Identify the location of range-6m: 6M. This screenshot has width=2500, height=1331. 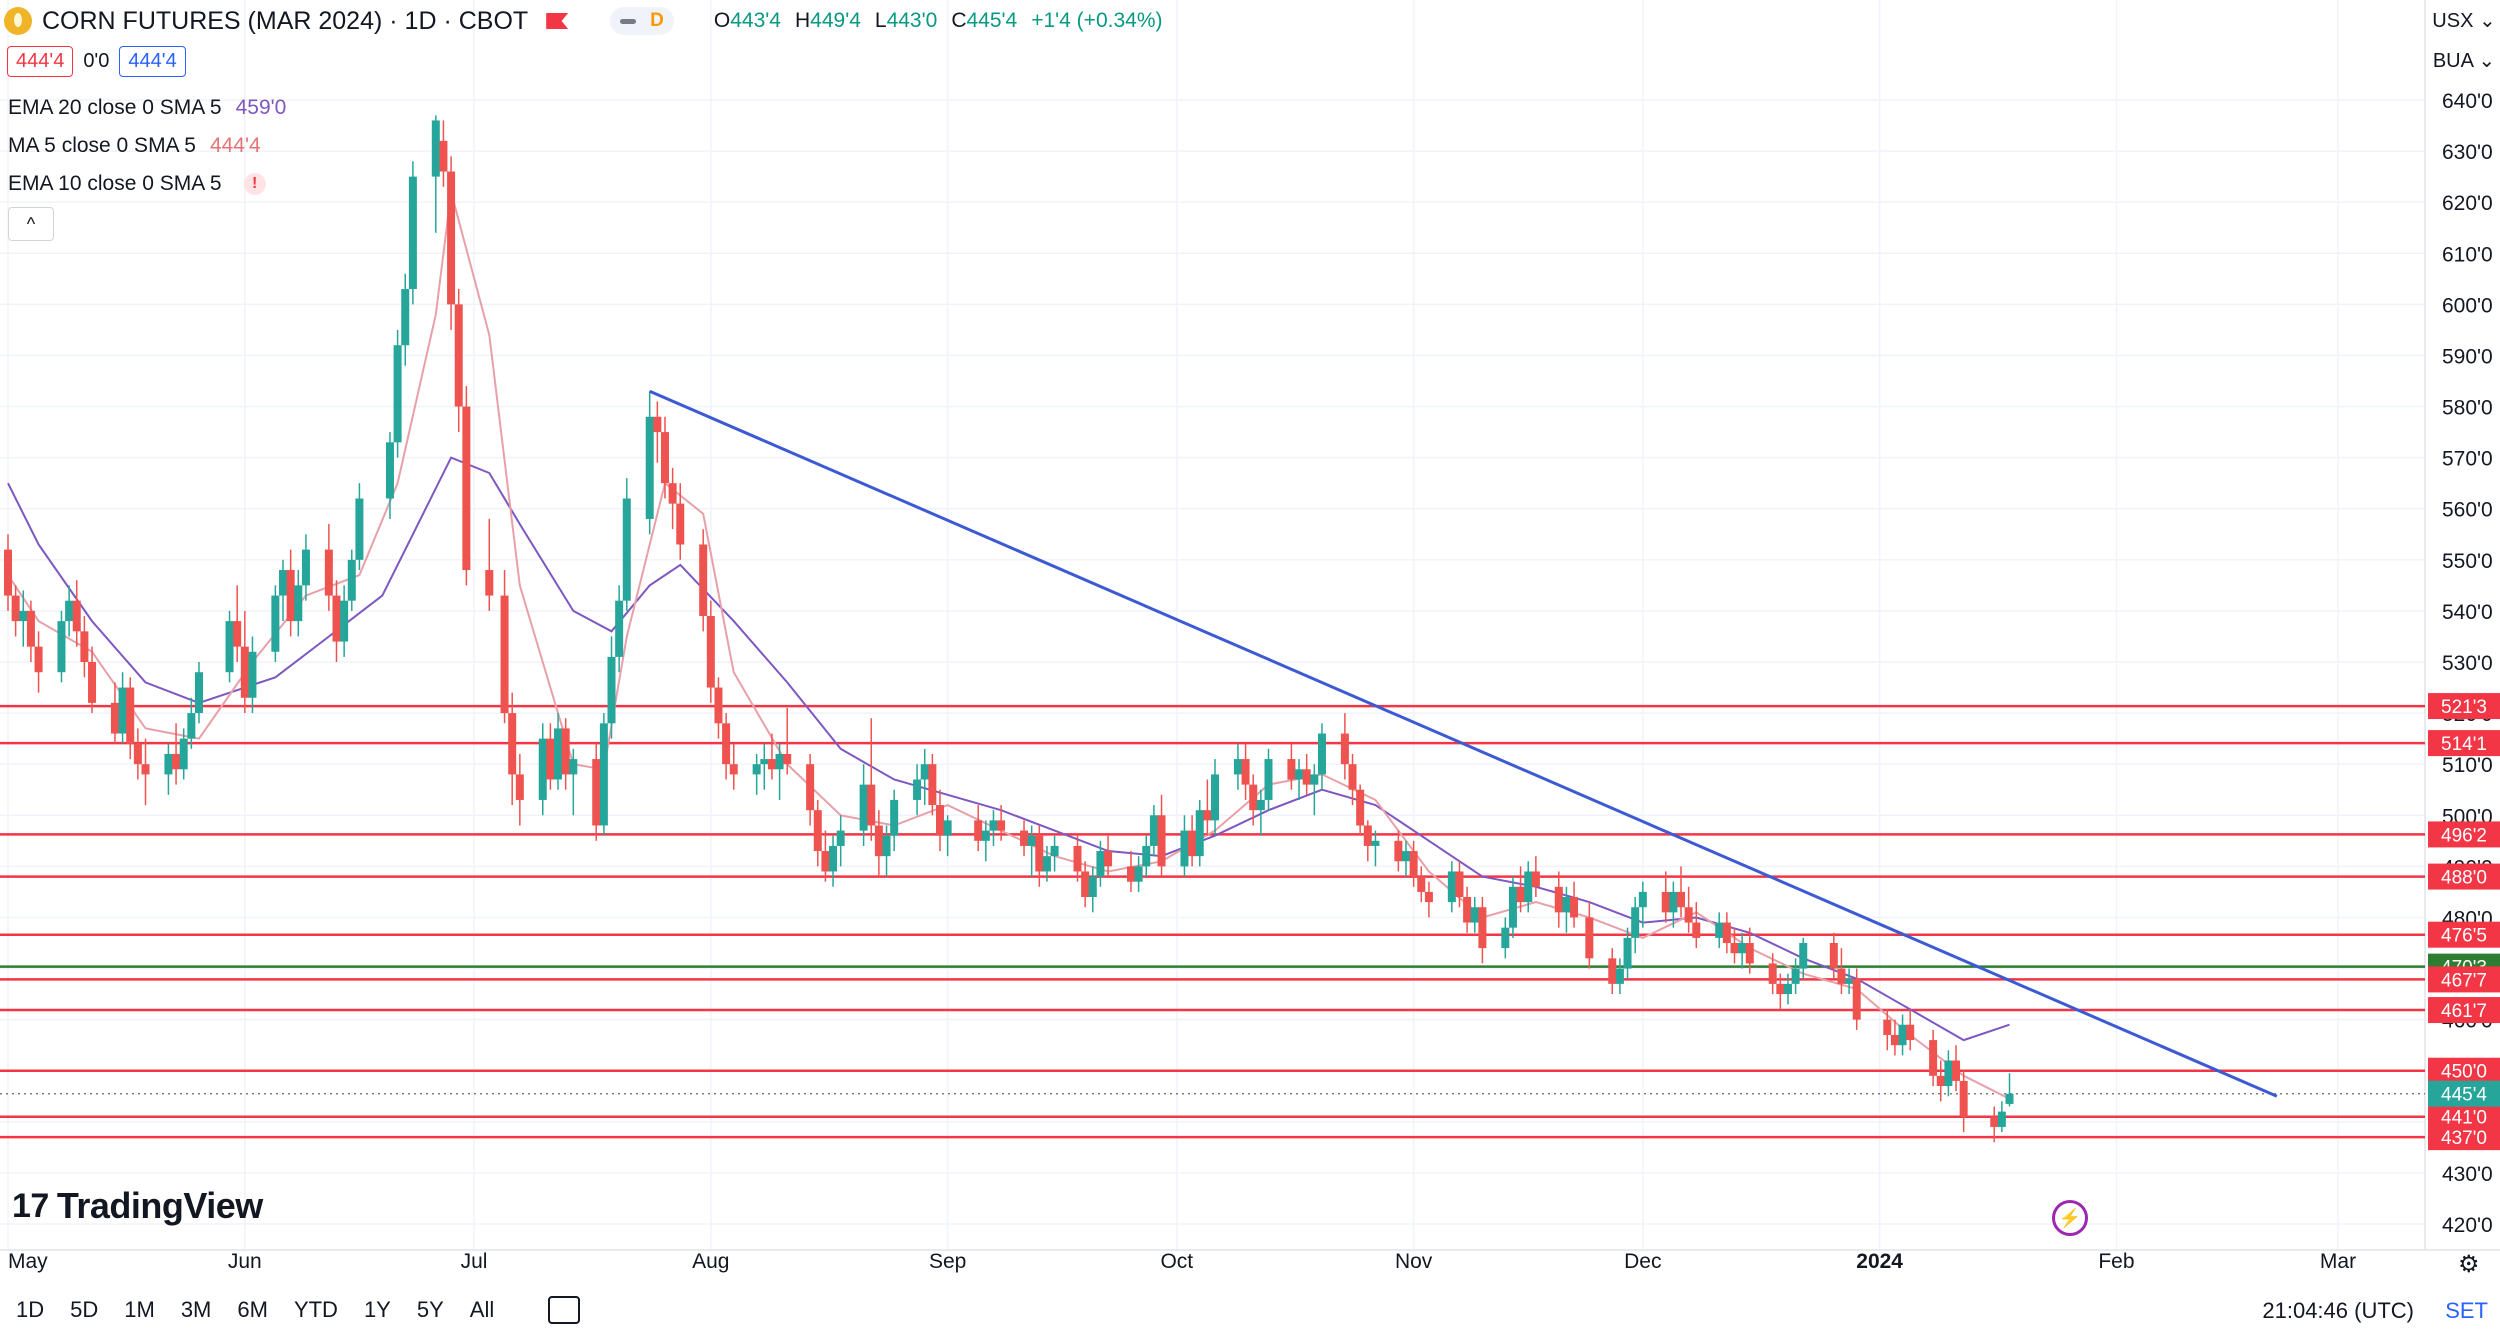
(252, 1309).